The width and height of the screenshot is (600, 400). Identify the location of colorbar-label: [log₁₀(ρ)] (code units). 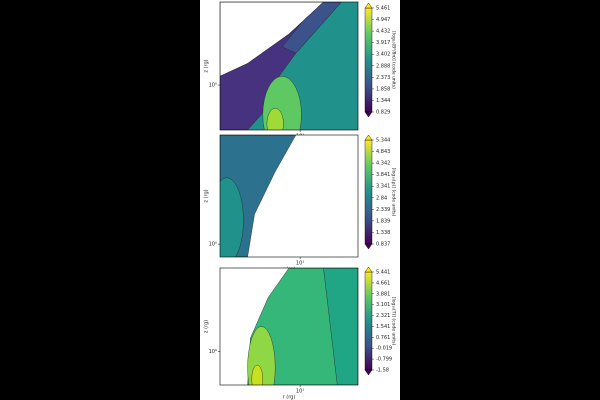
(394, 192).